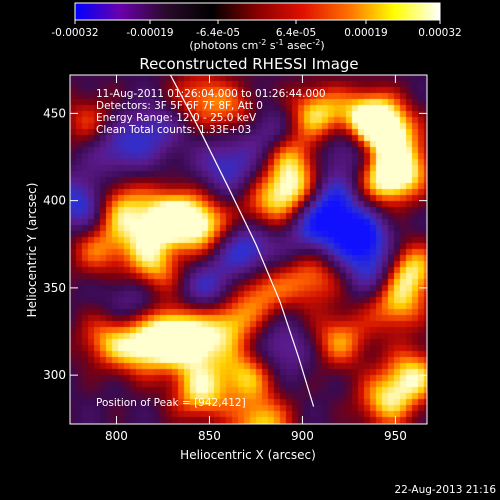 This screenshot has height=500, width=500. What do you see at coordinates (296, 33) in the screenshot?
I see `colorbar-tick-label: 6.4e-05` at bounding box center [296, 33].